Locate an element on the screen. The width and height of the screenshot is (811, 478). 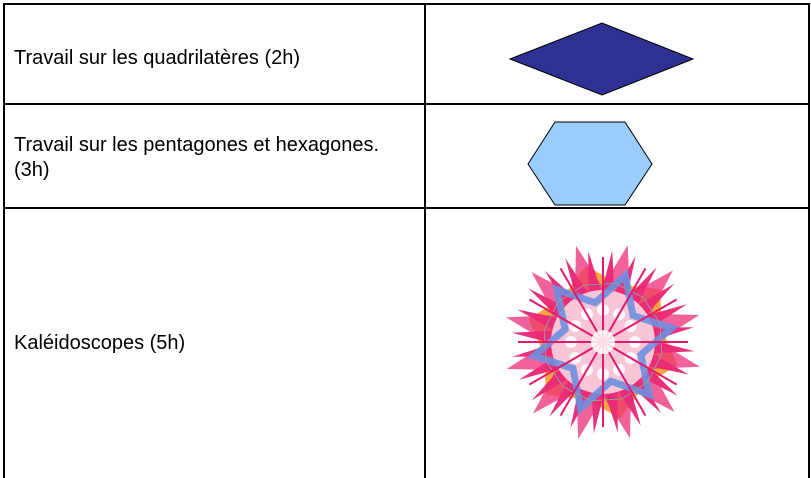
rhombus is located at coordinates (601, 59).